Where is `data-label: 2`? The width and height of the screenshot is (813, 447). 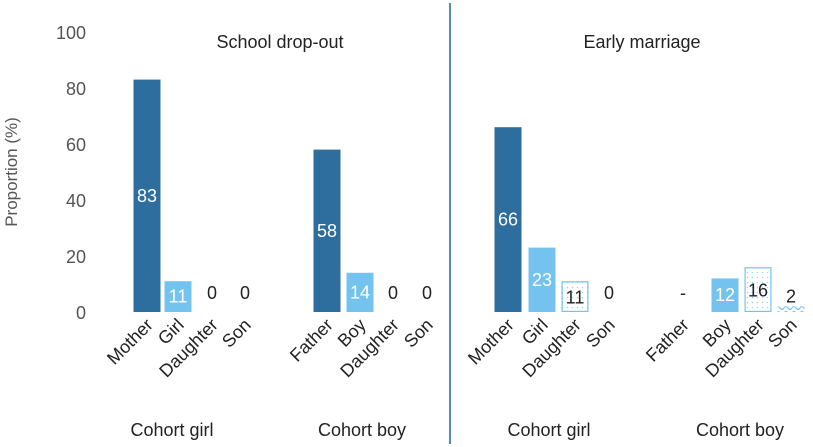 data-label: 2 is located at coordinates (791, 296).